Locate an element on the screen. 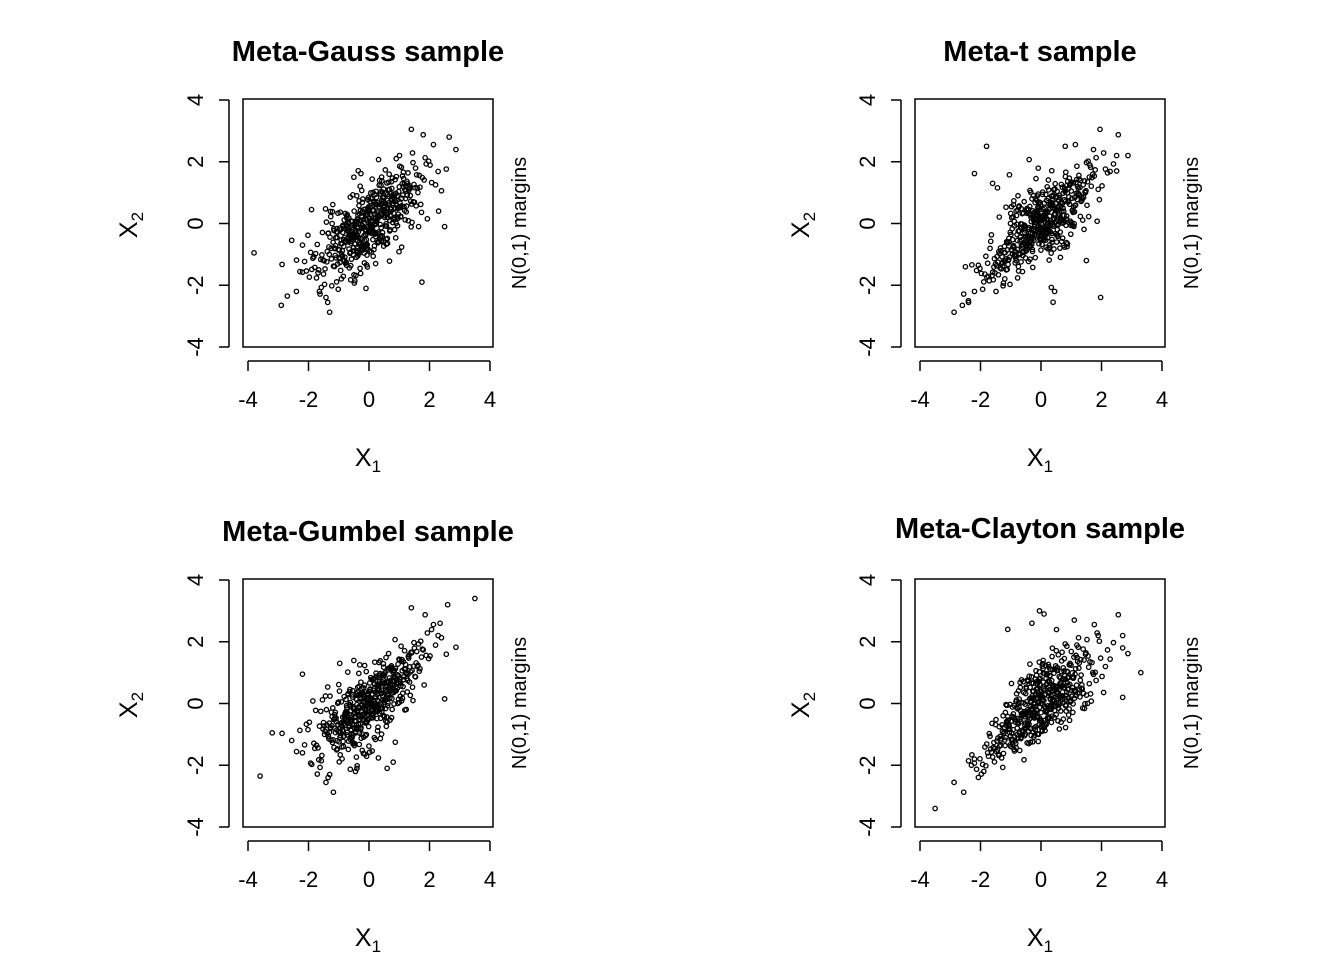  panel-title: Meta-Gauss sample is located at coordinates (368, 52).